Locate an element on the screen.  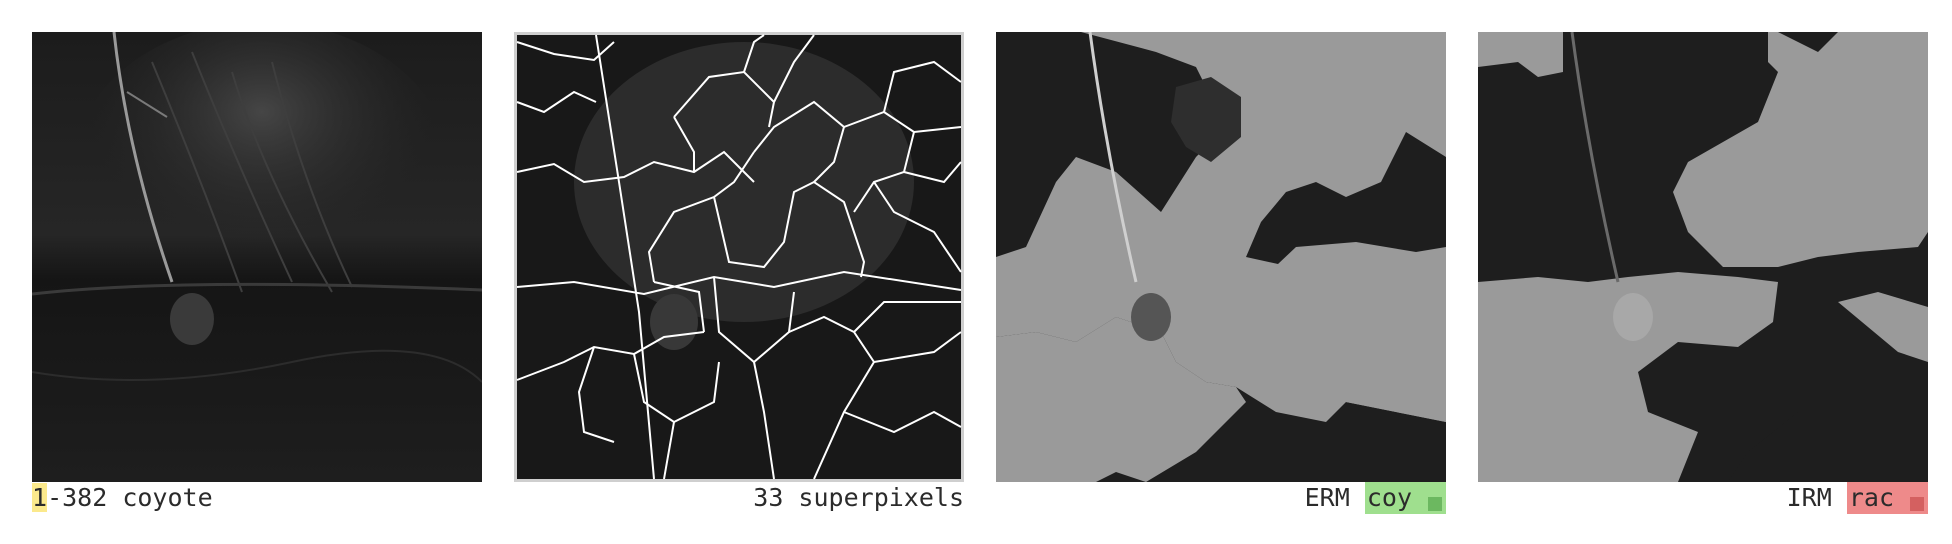
prediction-badge: rac is located at coordinates (1887, 498).